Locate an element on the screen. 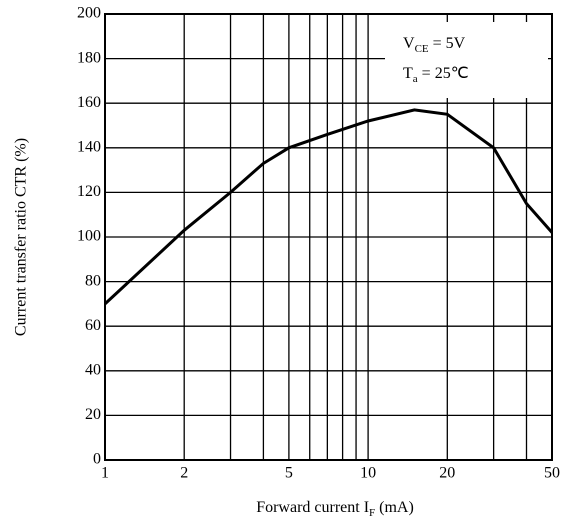 The image size is (583, 524). y-axis-label: Current transfer ratio CTR (%) is located at coordinates (21, 237).